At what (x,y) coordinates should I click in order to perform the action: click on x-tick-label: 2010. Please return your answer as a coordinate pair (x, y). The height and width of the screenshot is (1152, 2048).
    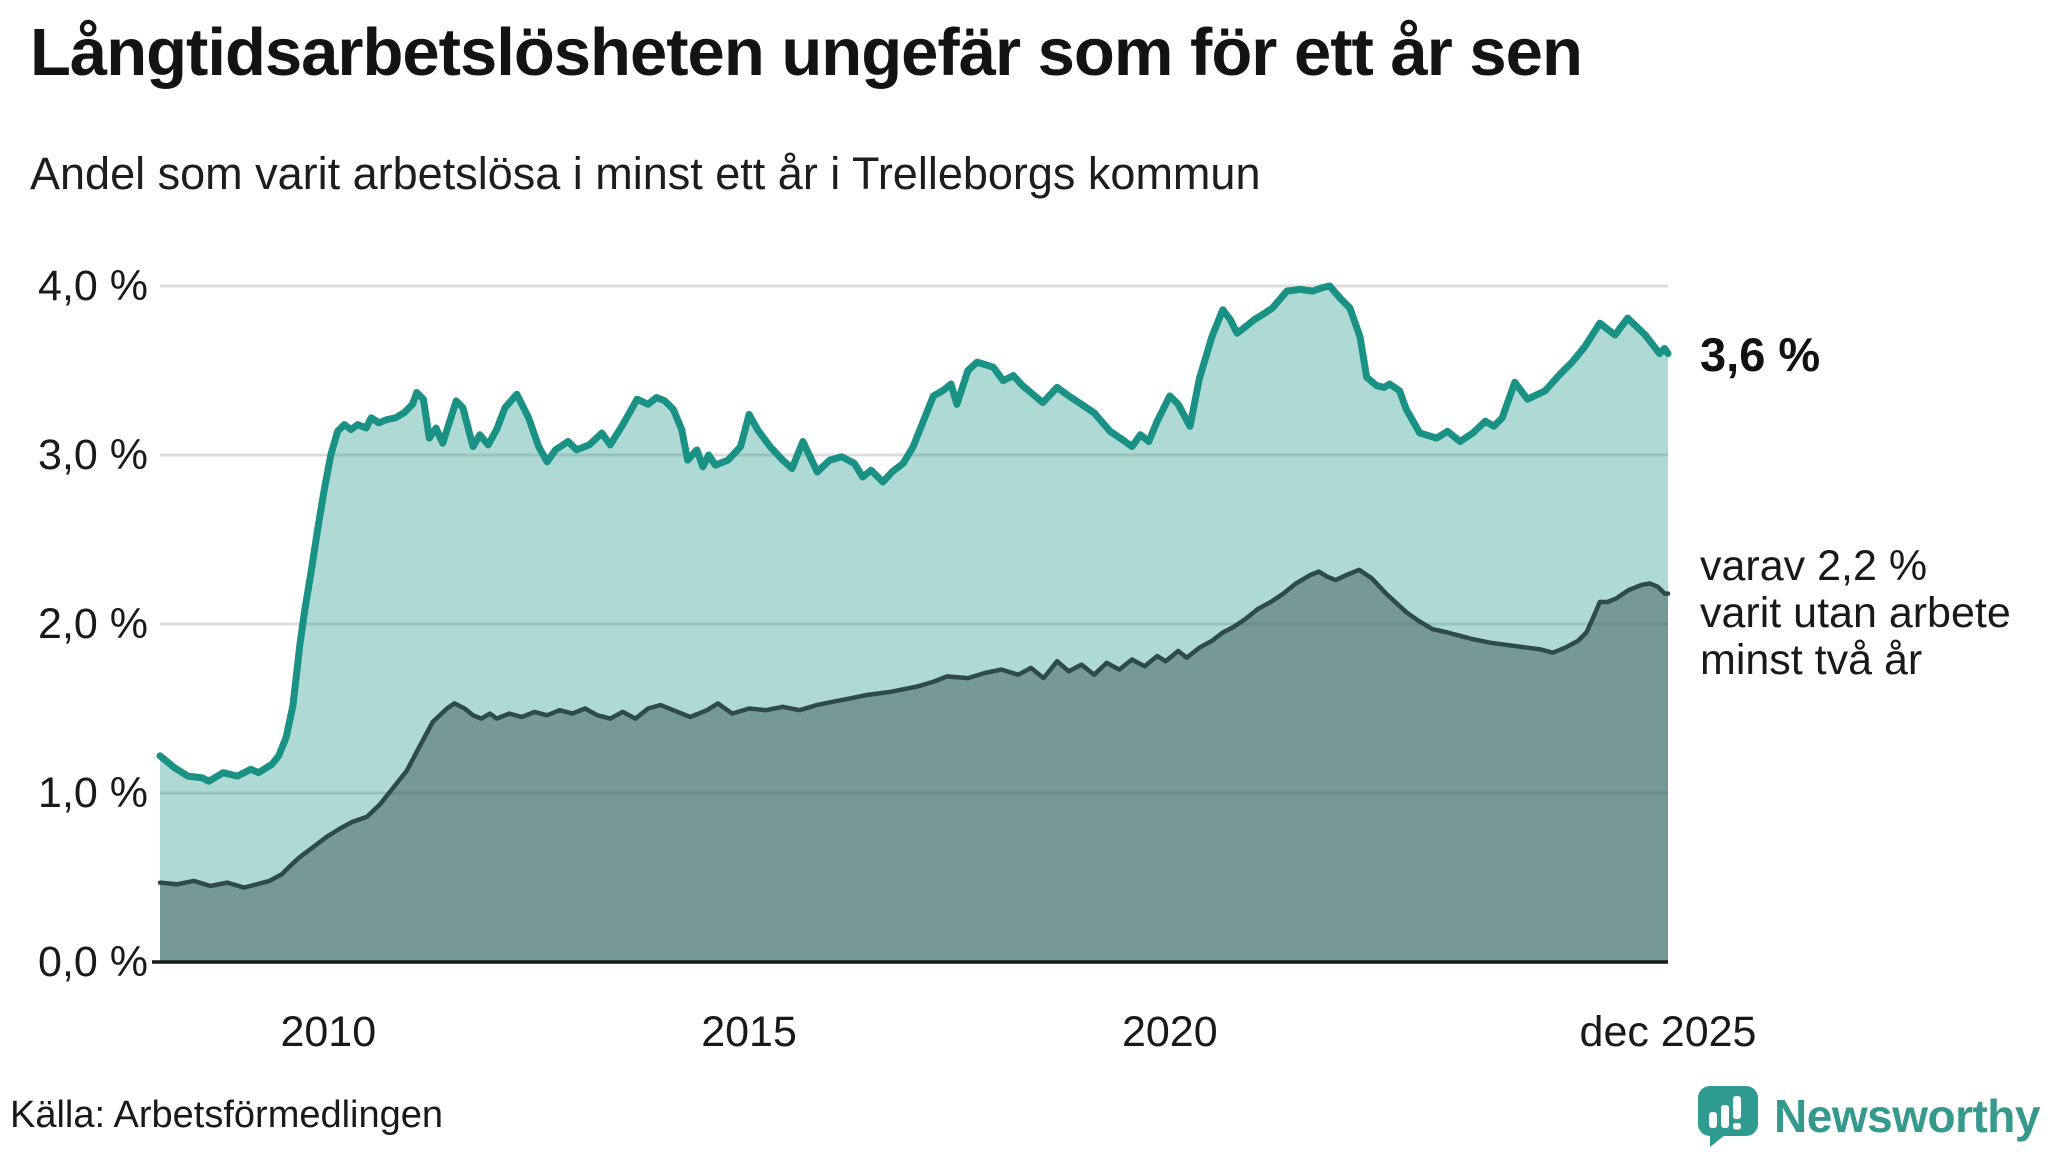
    Looking at the image, I should click on (328, 1032).